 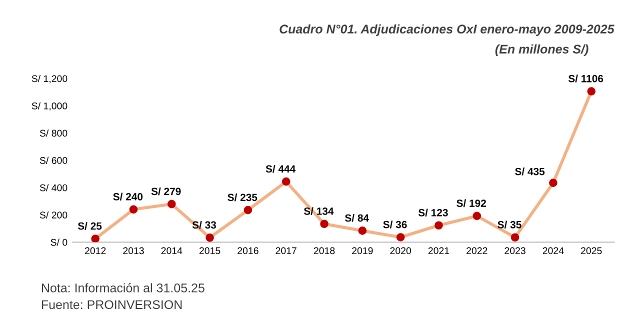 What do you see at coordinates (447, 30) in the screenshot?
I see `chart-title: Cuadro N°01. Adjudicaciones OxI enero-mayo 2009-2025` at bounding box center [447, 30].